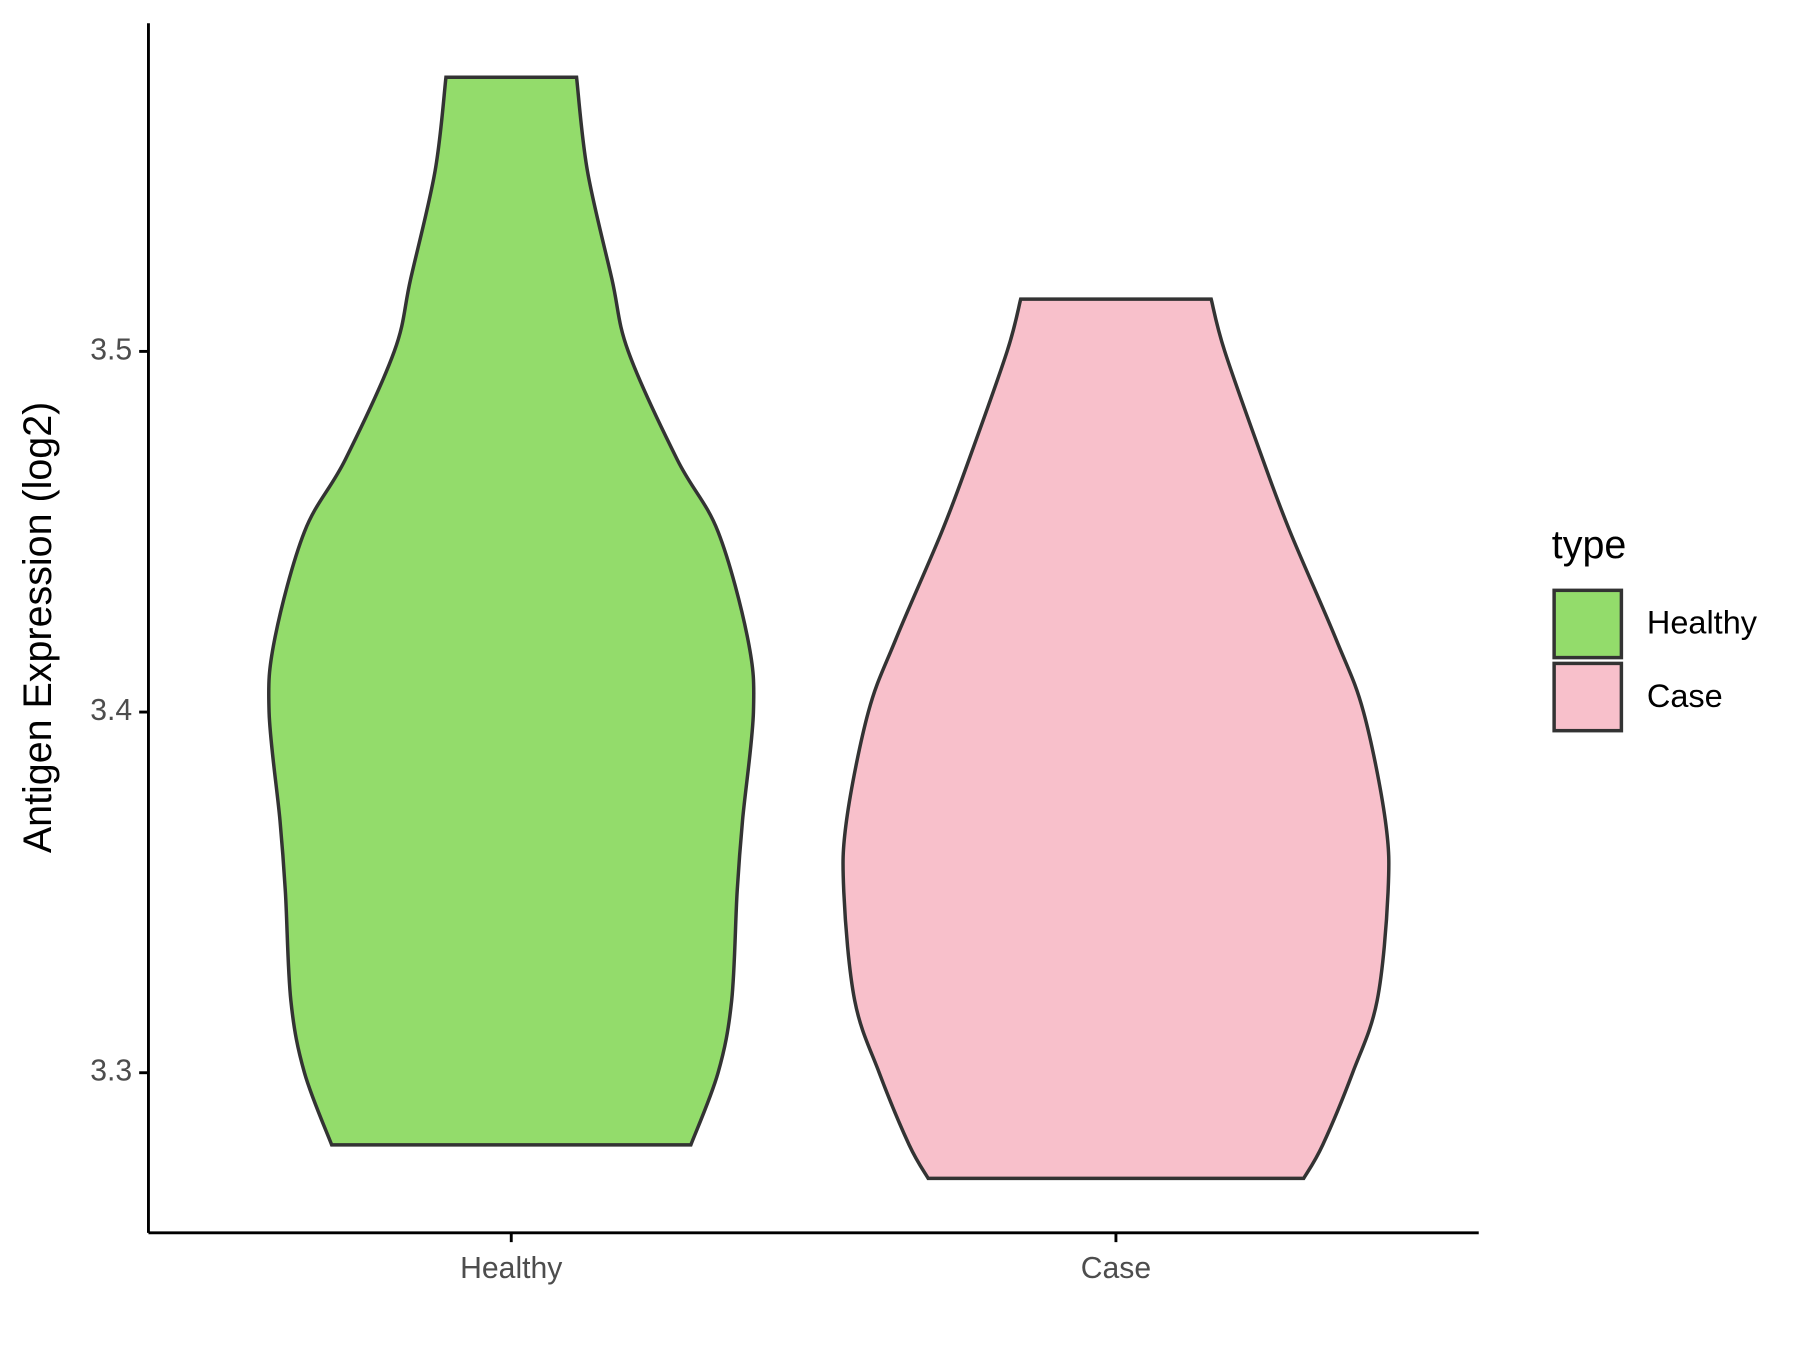 This screenshot has width=1800, height=1350. Describe the element at coordinates (1589, 545) in the screenshot. I see `legend-title: type` at that location.